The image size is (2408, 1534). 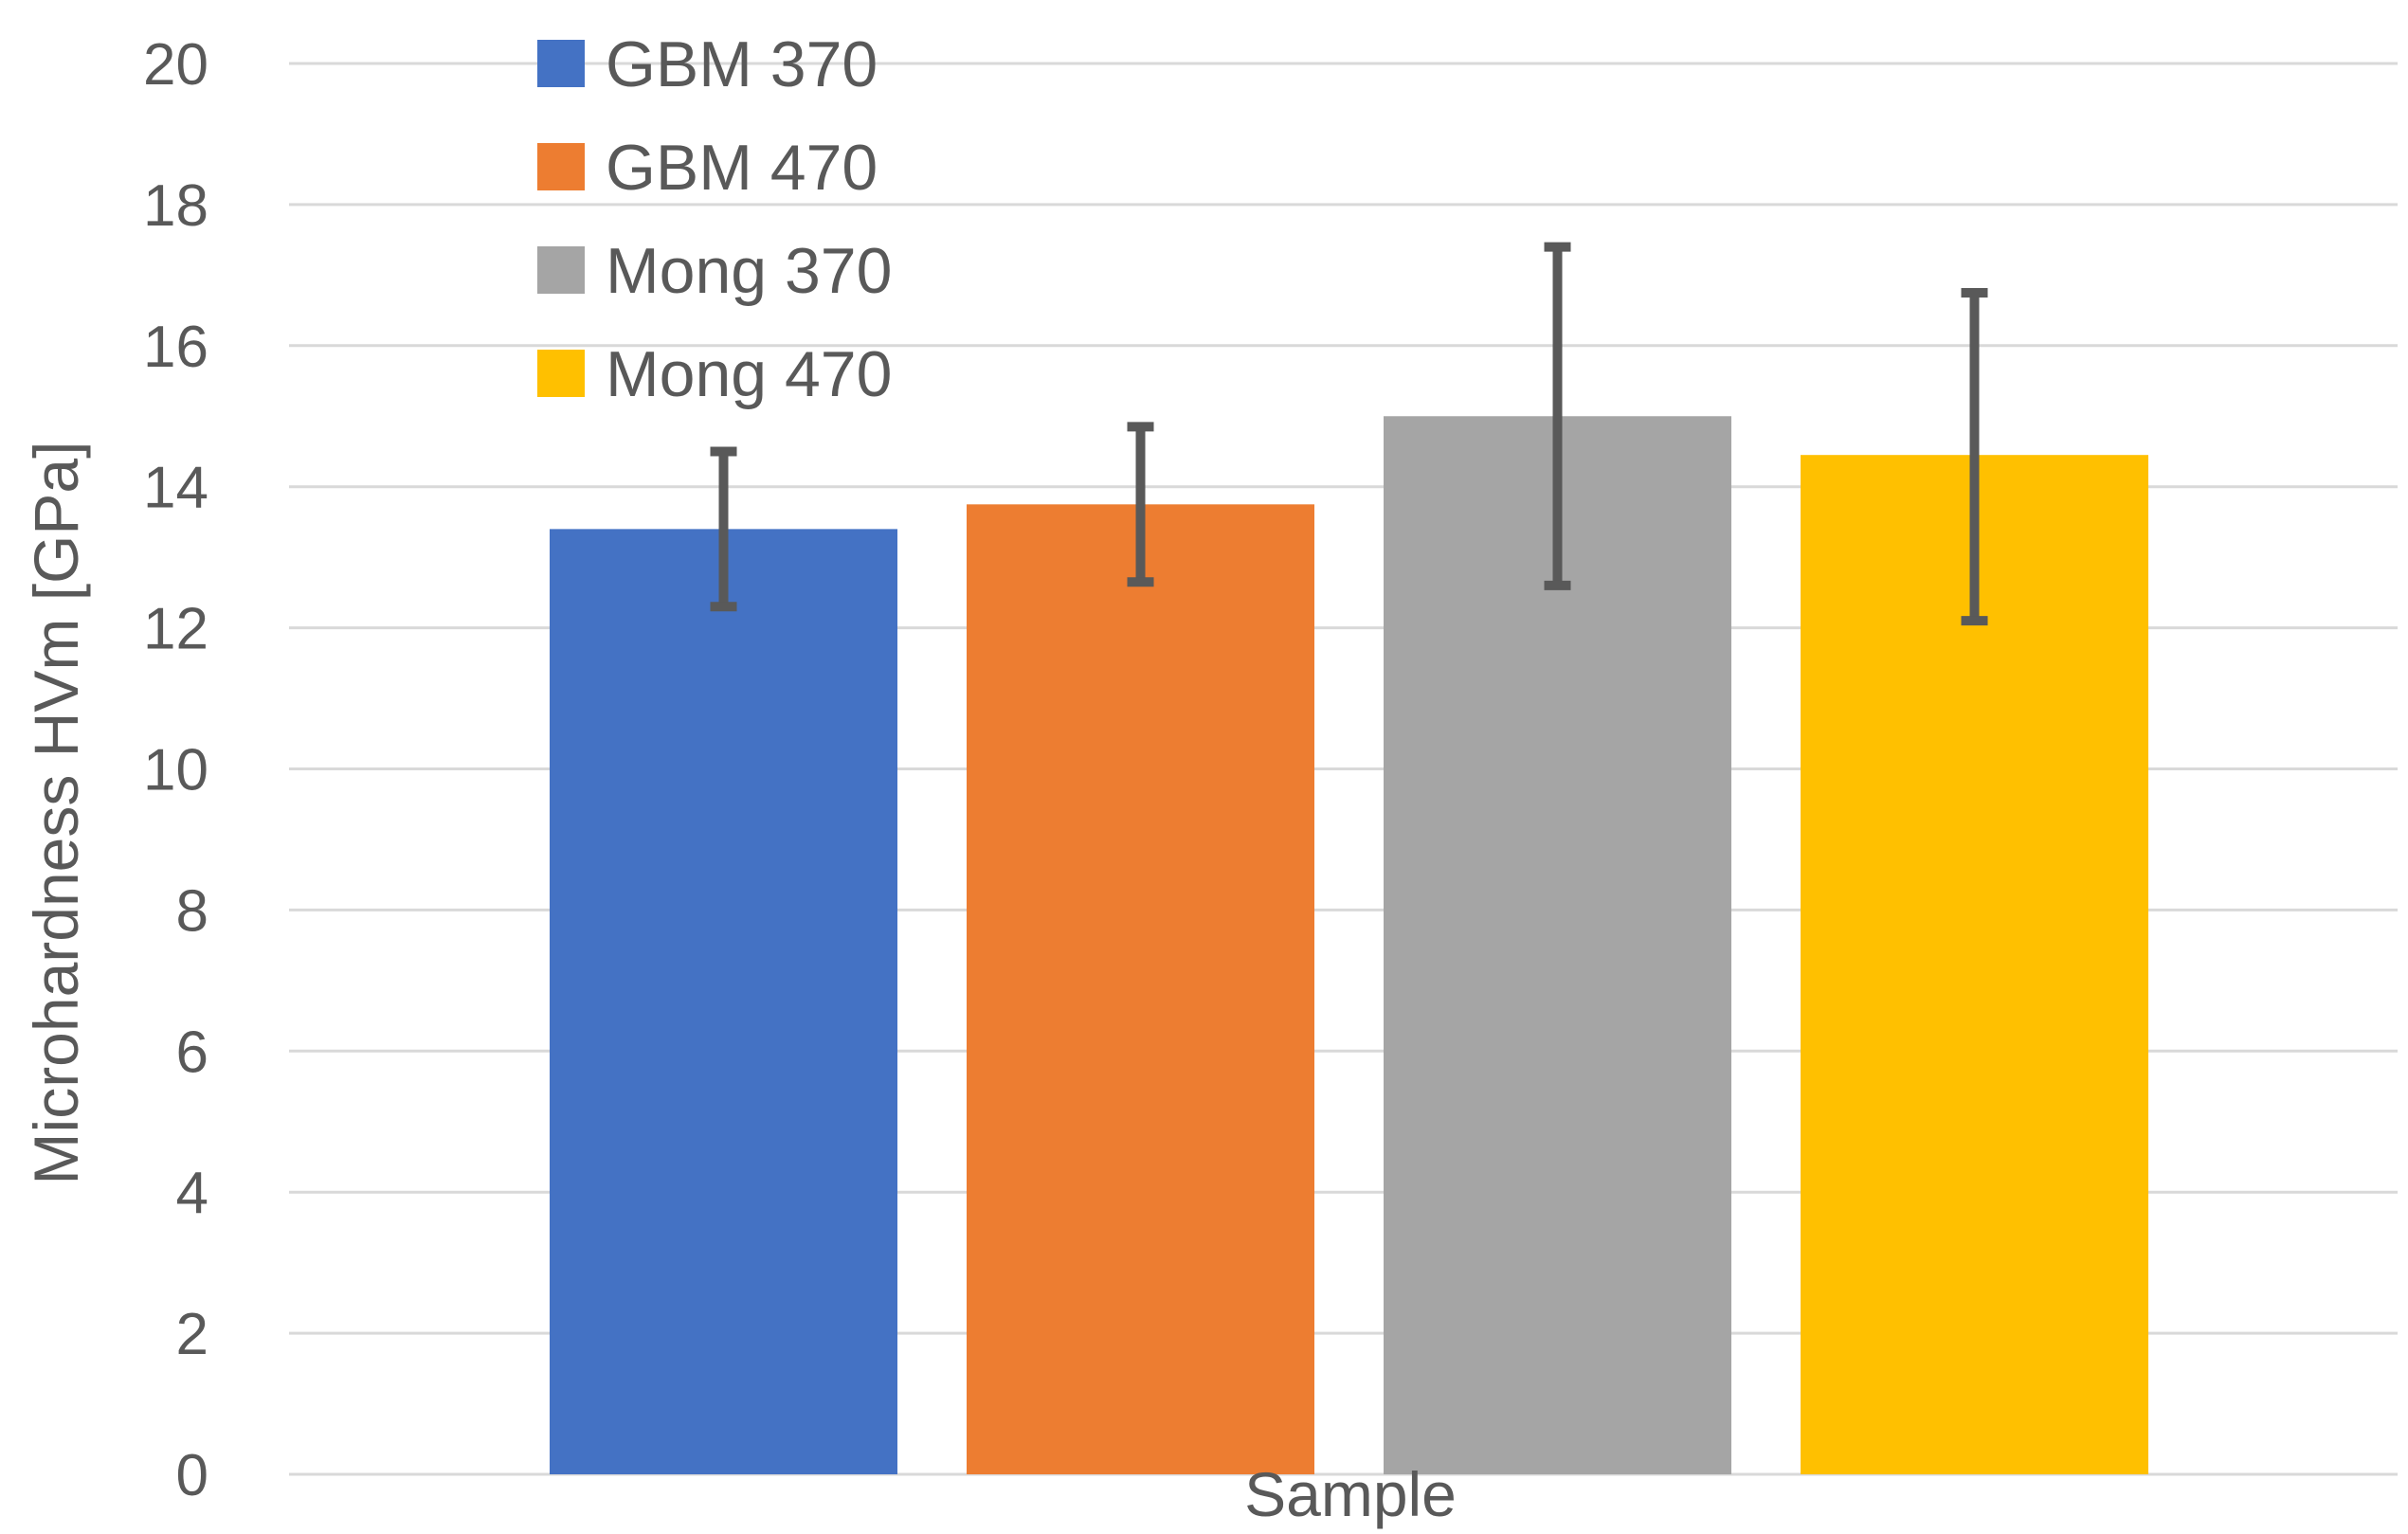 What do you see at coordinates (742, 168) in the screenshot?
I see `legend-label: GBM 470` at bounding box center [742, 168].